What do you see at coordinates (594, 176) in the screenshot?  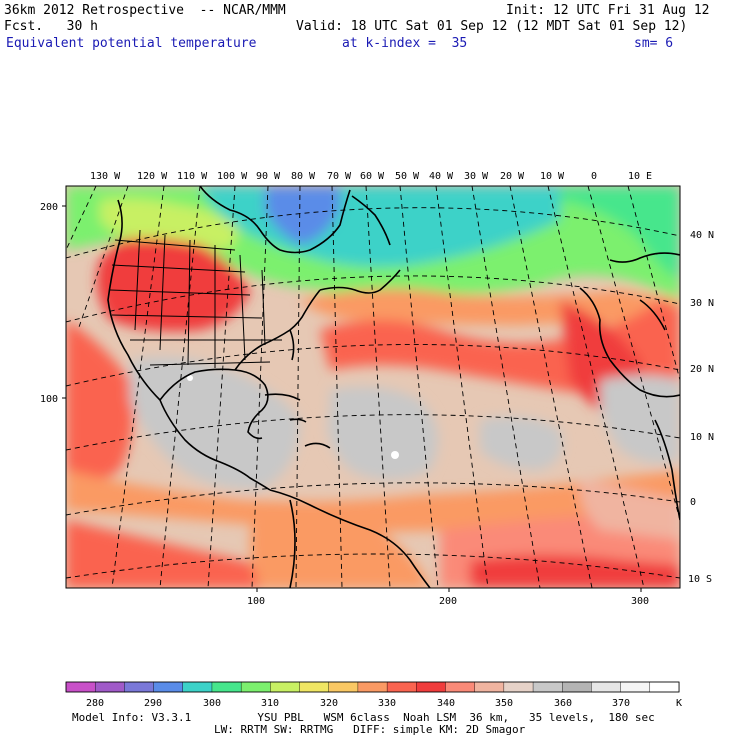 I see `lon-label: 0` at bounding box center [594, 176].